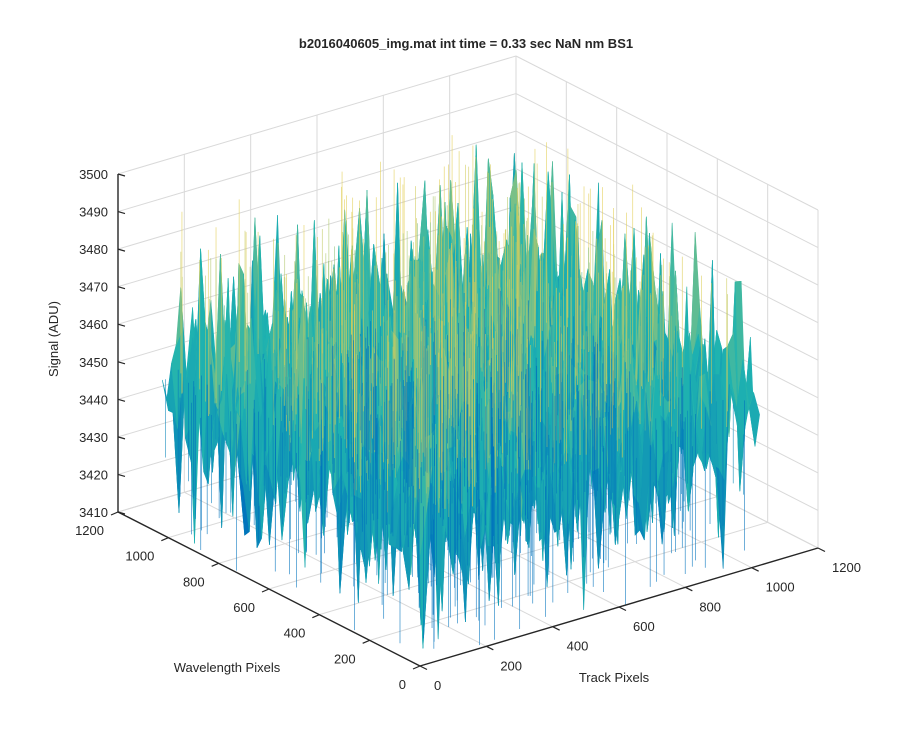 The height and width of the screenshot is (755, 900). What do you see at coordinates (846, 567) in the screenshot?
I see `x-tick-label: 1200` at bounding box center [846, 567].